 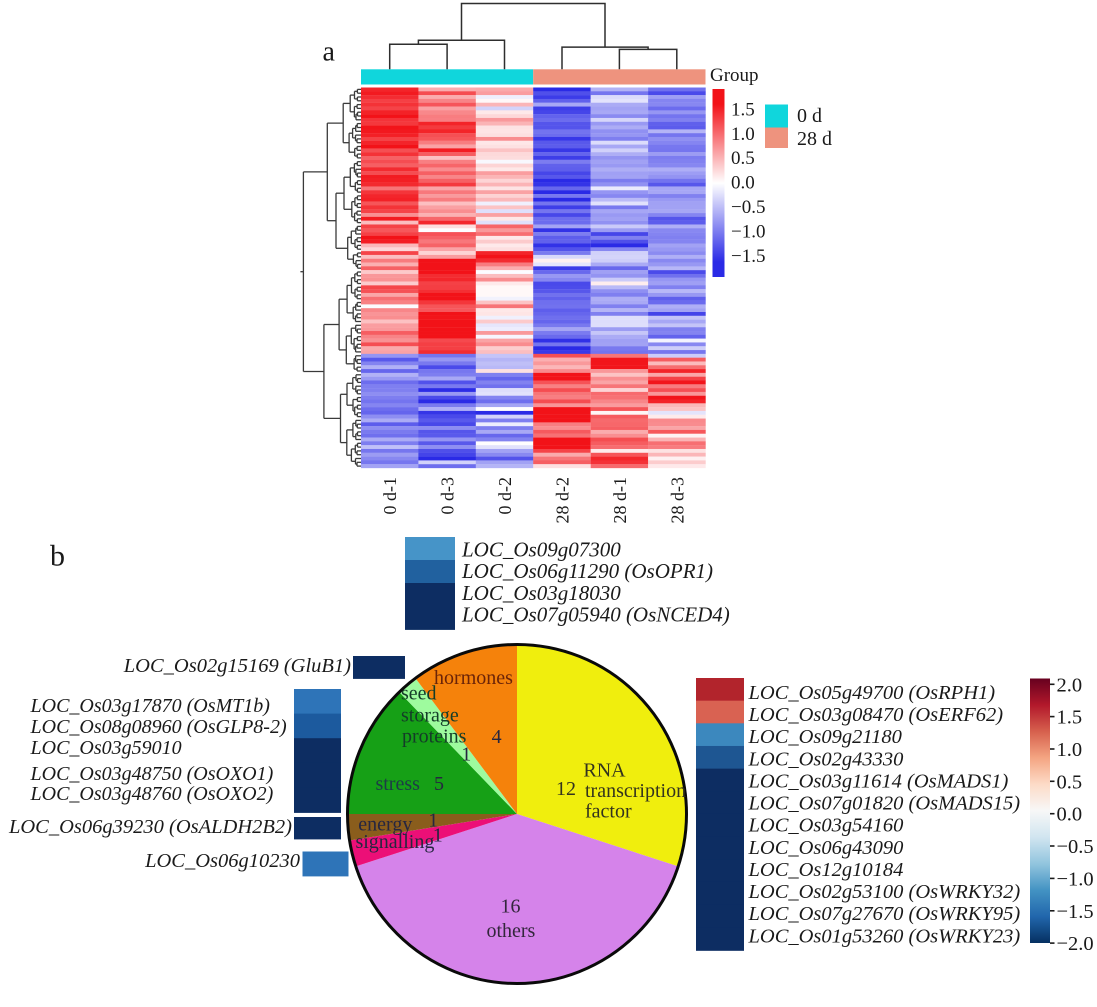 What do you see at coordinates (884, 892) in the screenshot?
I see `svg-text: LOC_Os02g53100 (OsWRKY32)` at bounding box center [884, 892].